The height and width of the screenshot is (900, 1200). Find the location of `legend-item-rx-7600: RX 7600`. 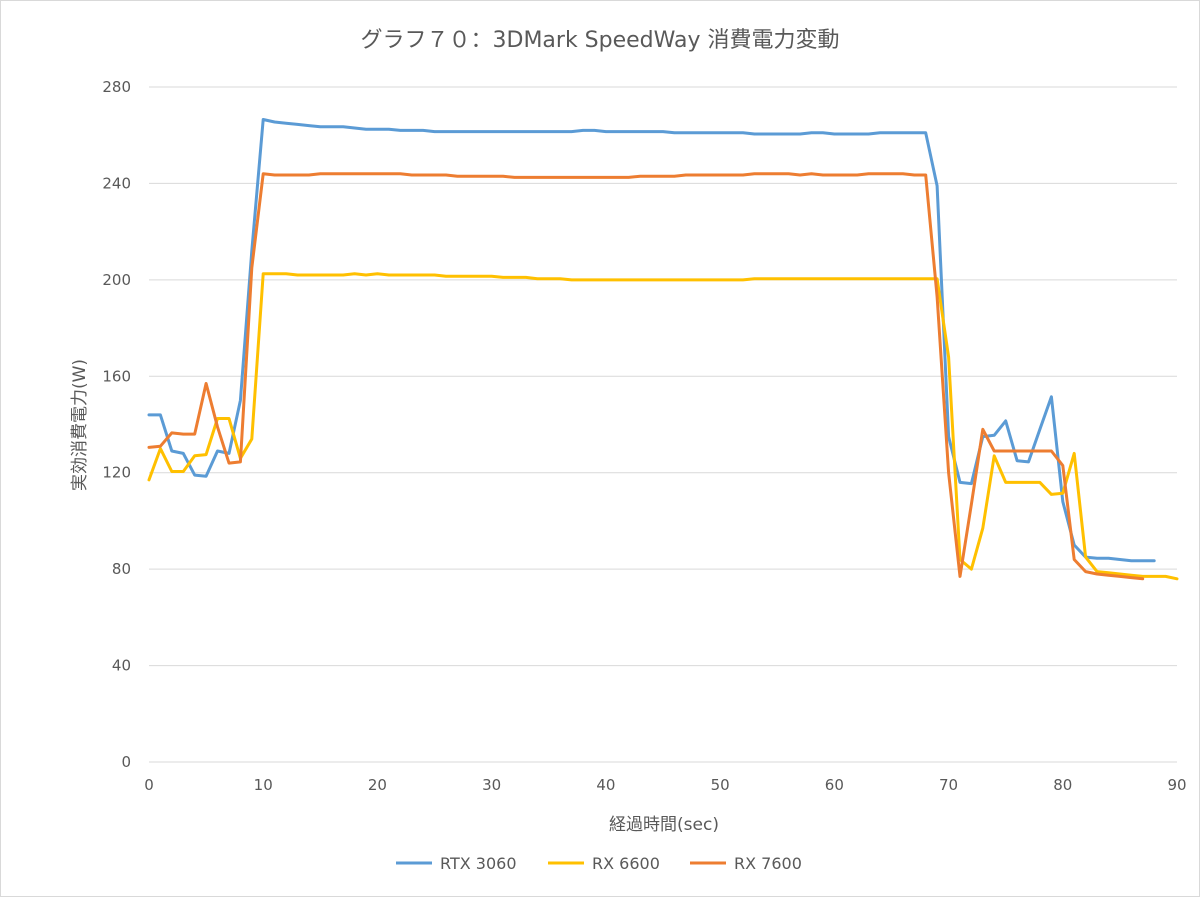

legend-item-rx-7600: RX 7600 is located at coordinates (746, 863).